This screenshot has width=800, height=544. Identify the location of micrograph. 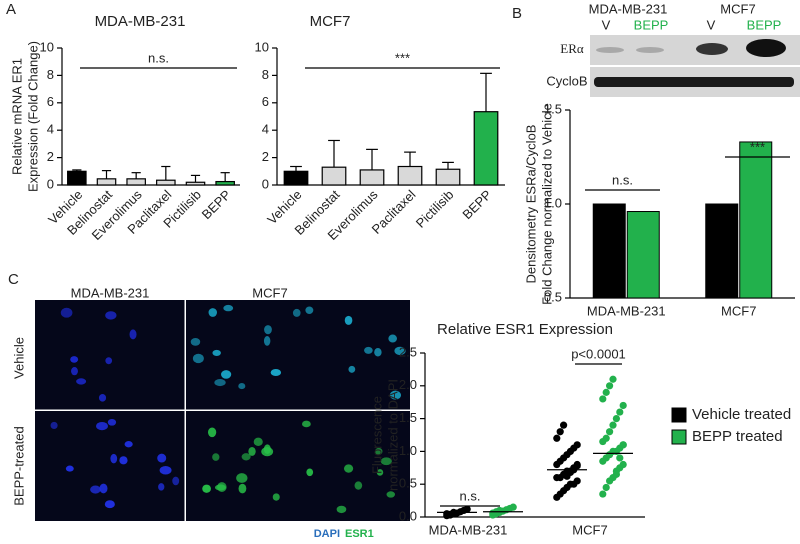
(298, 355).